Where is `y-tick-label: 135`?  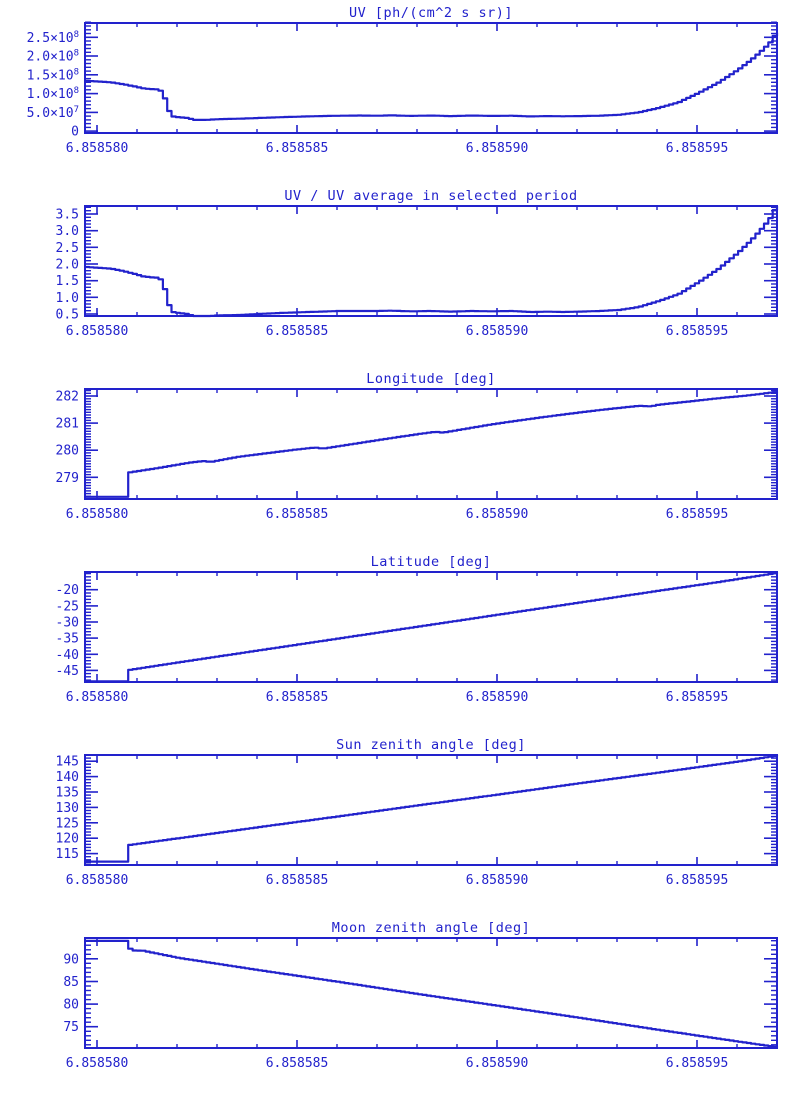
y-tick-label: 135 is located at coordinates (67, 793).